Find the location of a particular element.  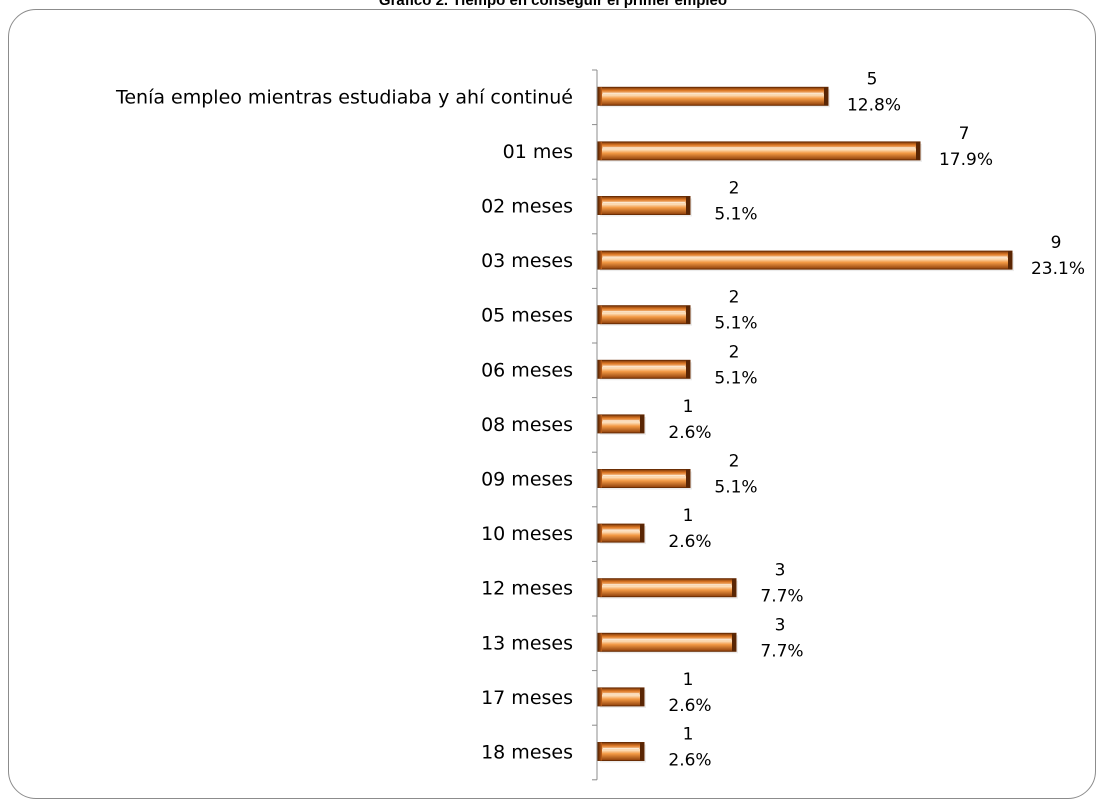

percent-label: 23.1% is located at coordinates (1058, 269).